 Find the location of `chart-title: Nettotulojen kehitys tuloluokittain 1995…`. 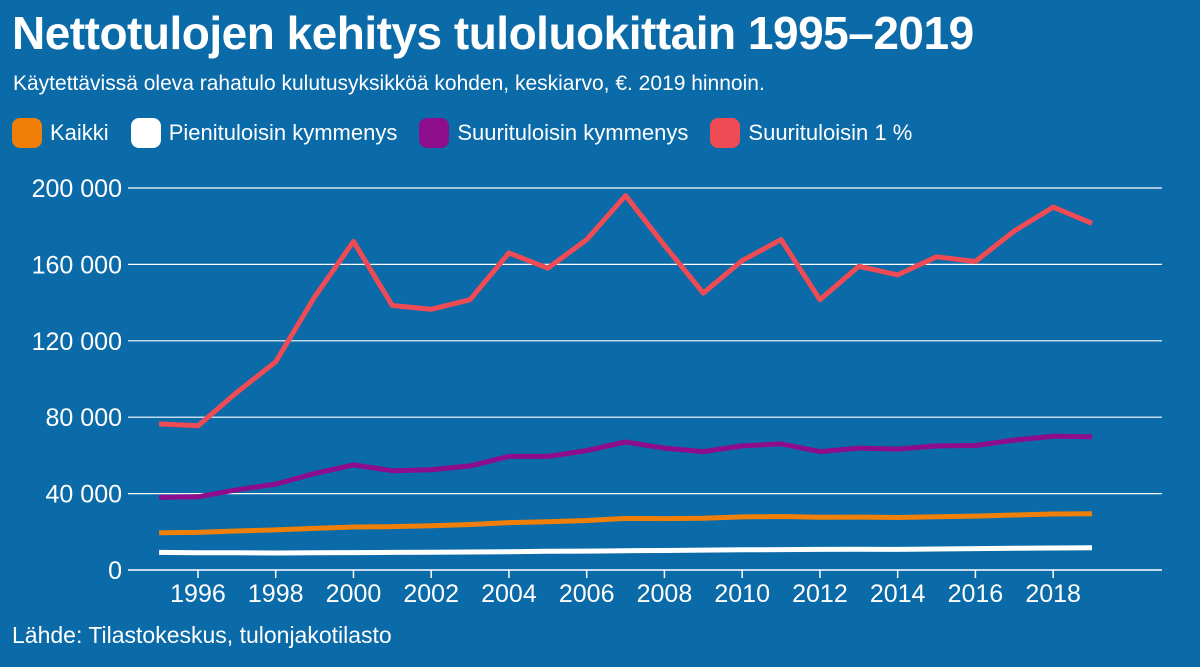

chart-title: Nettotulojen kehitys tuloluokittain 1995… is located at coordinates (493, 33).